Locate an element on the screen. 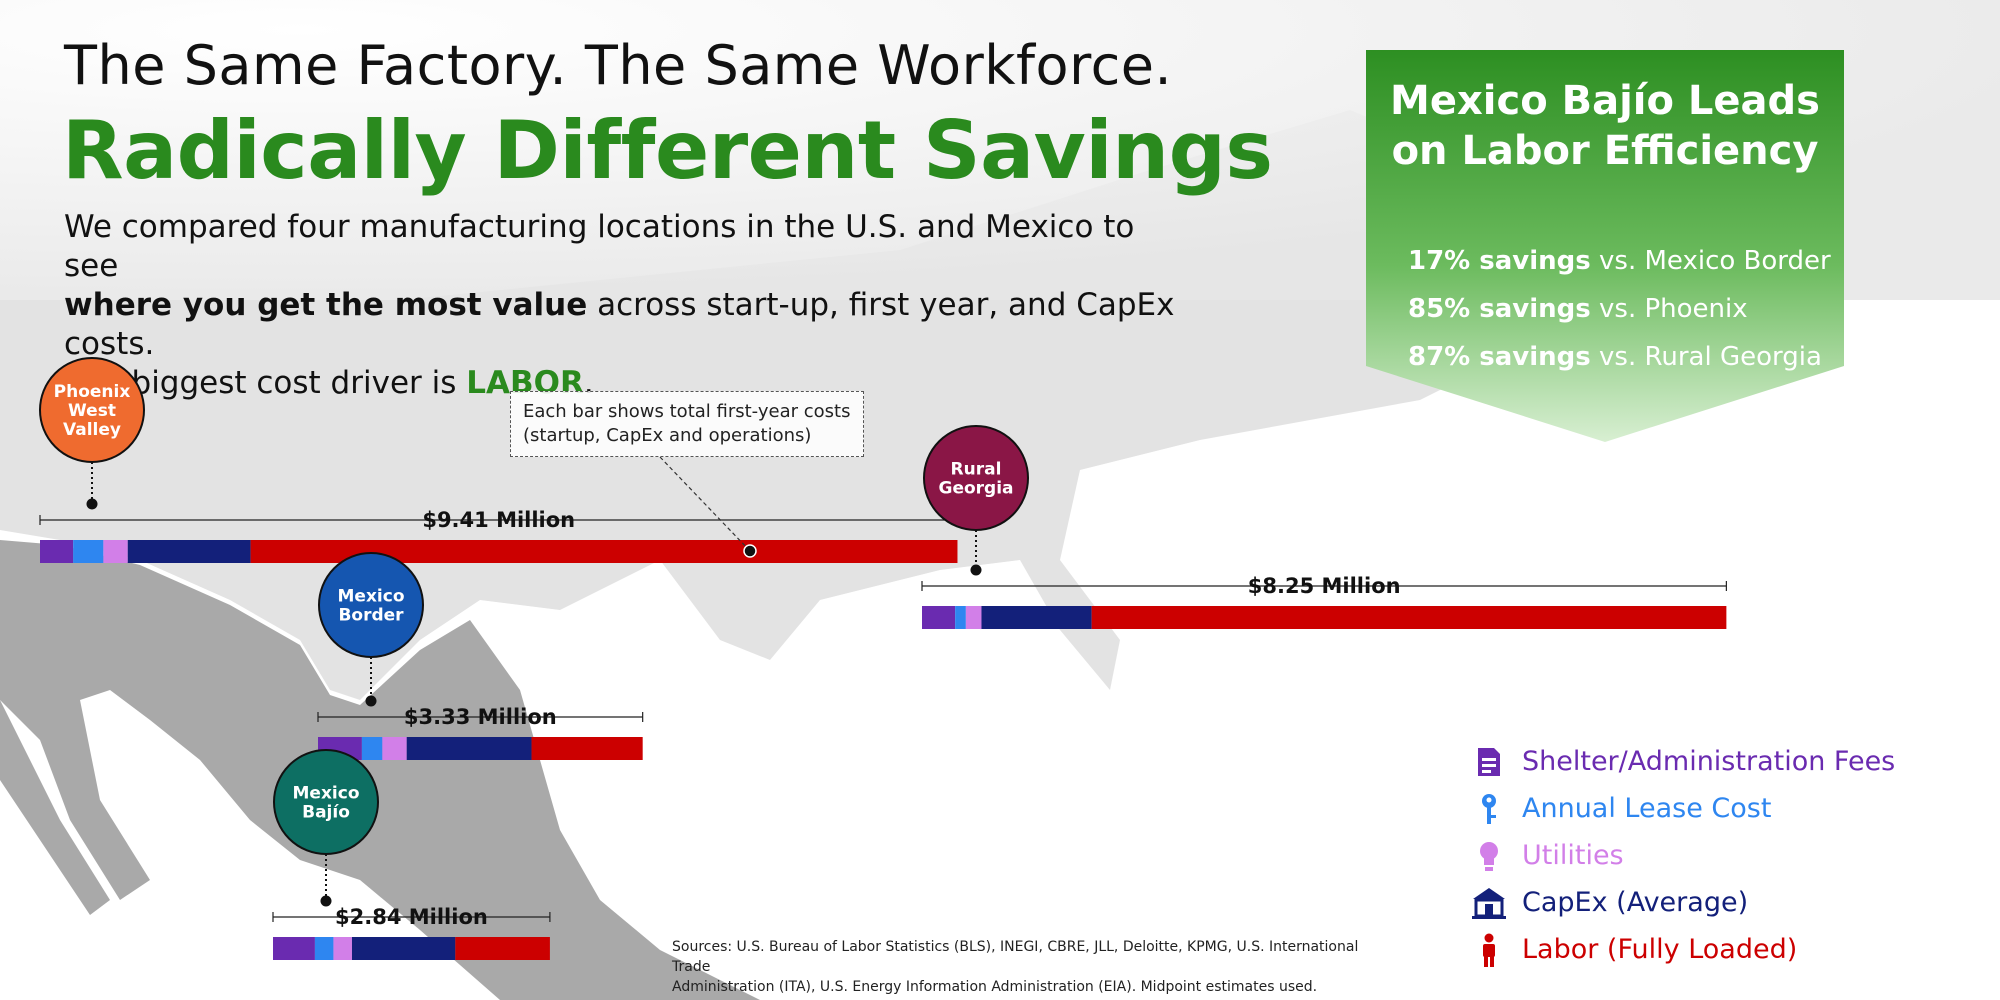 This screenshot has height=1000, width=2000. savings-comparison: vs. Mexico Border is located at coordinates (1710, 261).